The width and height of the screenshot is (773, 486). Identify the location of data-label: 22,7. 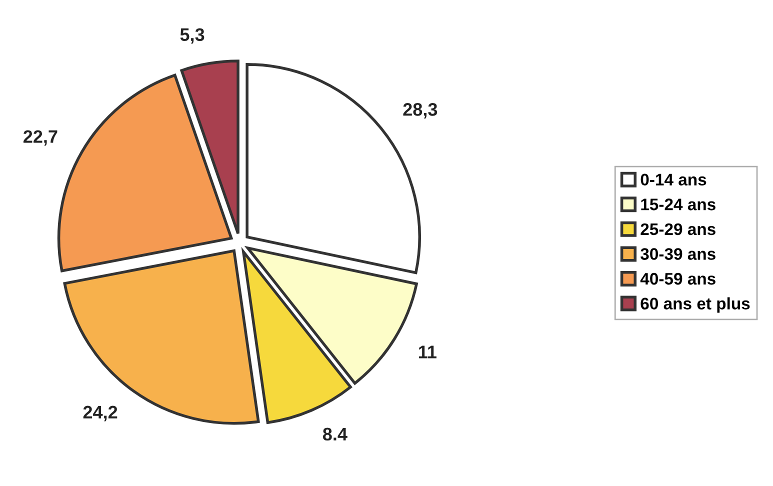
(40, 138).